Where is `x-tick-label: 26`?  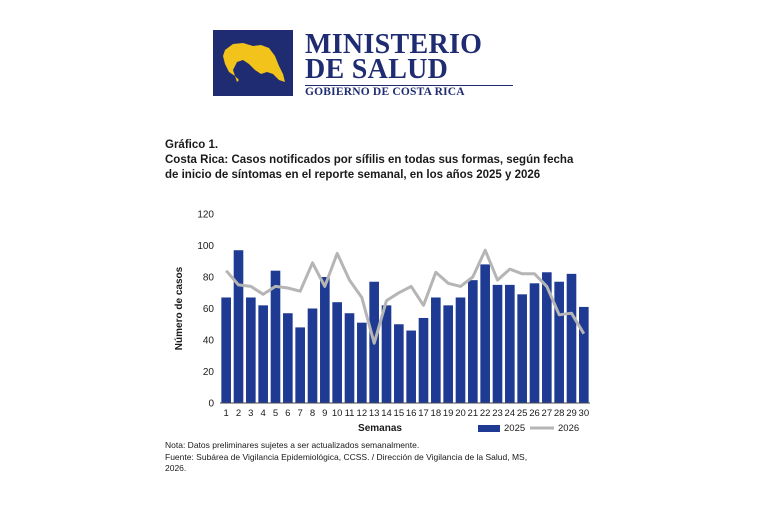
x-tick-label: 26 is located at coordinates (534, 413).